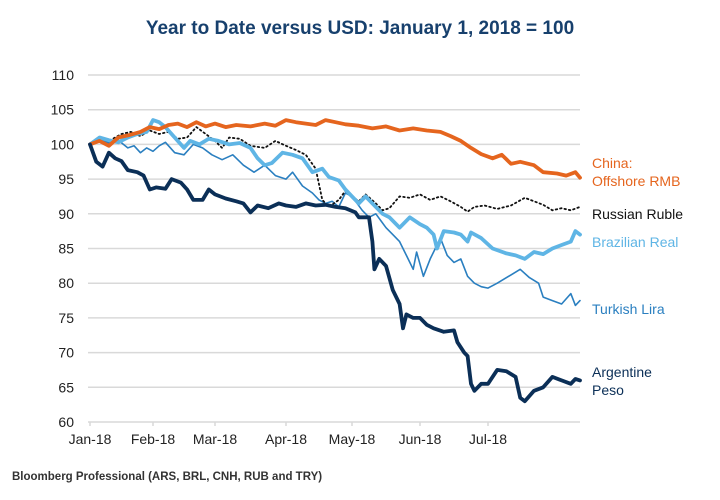  What do you see at coordinates (622, 372) in the screenshot?
I see `legend-label-line: Argentine` at bounding box center [622, 372].